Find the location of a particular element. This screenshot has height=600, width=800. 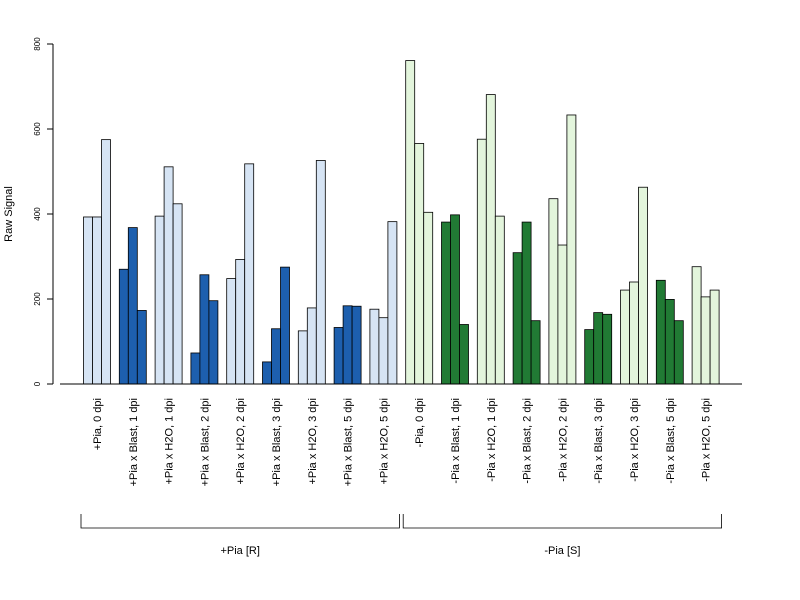

y-tick-label: 200 is located at coordinates (37, 299).